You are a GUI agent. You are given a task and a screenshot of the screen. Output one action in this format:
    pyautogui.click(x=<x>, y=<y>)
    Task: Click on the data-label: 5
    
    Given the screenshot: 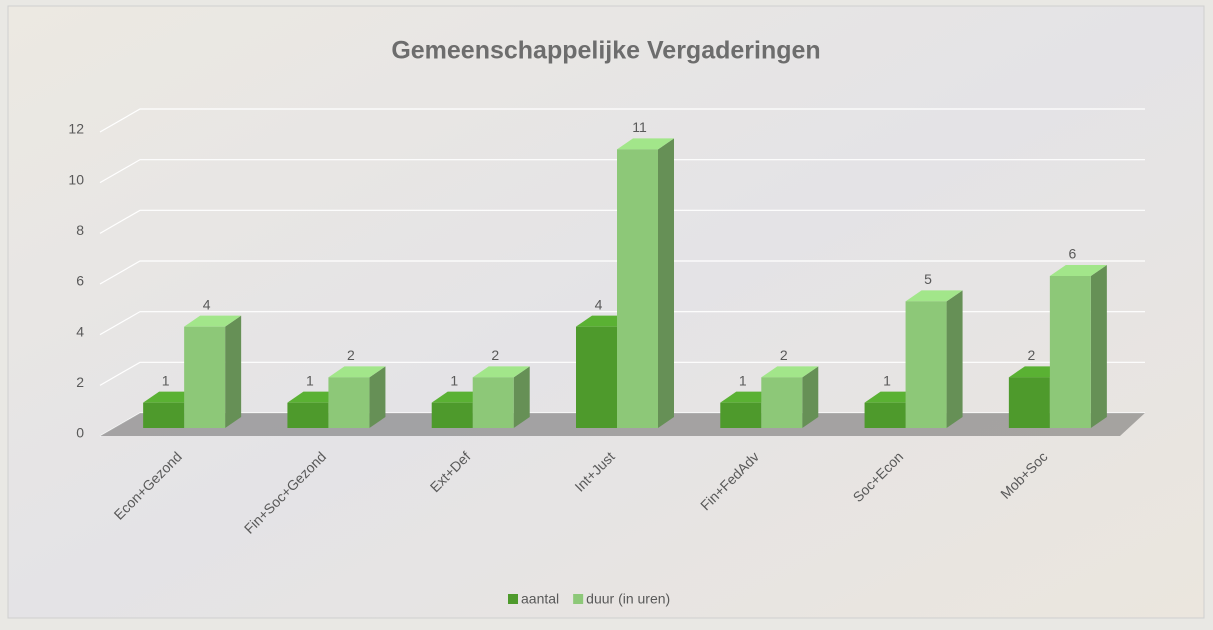 What is the action you would take?
    pyautogui.click(x=928, y=279)
    